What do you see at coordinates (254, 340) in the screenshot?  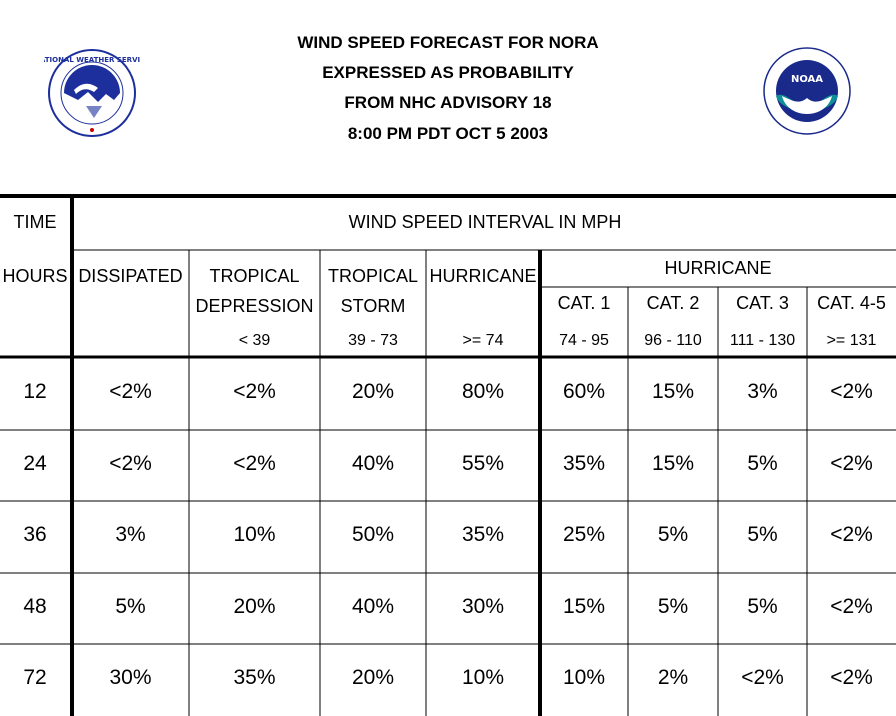 I see `column-range-label: < 39` at bounding box center [254, 340].